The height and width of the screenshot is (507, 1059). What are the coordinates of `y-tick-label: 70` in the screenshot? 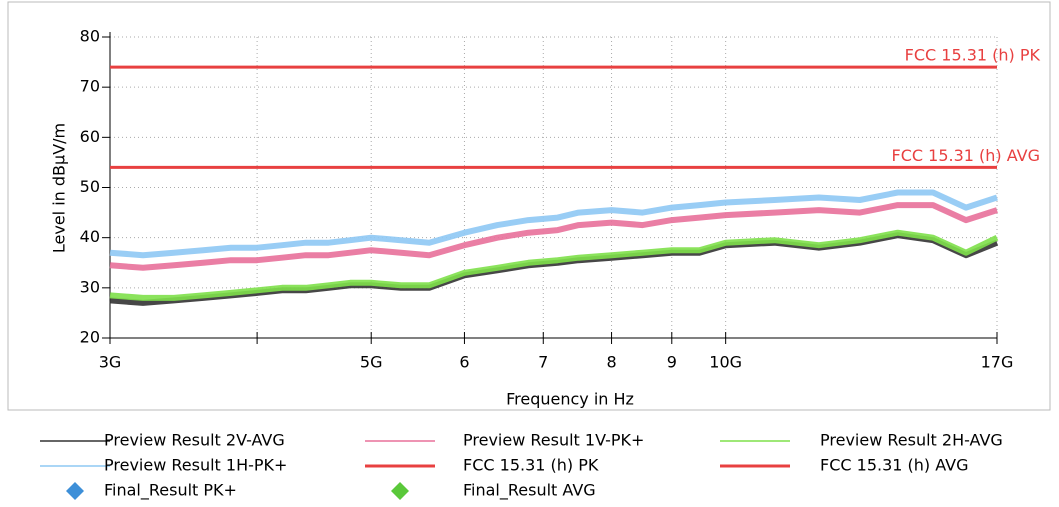 It's located at (90, 86).